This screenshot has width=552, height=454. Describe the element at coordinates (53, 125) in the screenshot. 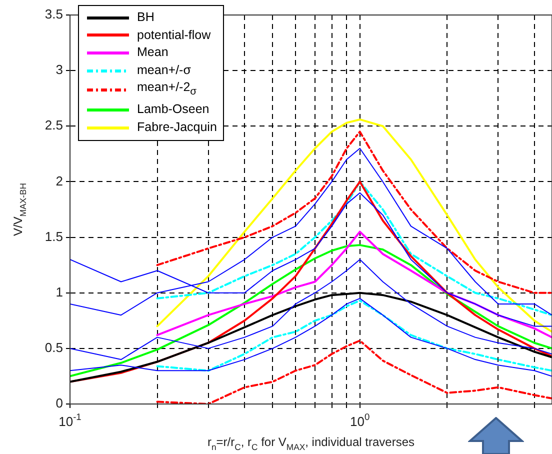

I see `y-tick-label: 2.5` at that location.